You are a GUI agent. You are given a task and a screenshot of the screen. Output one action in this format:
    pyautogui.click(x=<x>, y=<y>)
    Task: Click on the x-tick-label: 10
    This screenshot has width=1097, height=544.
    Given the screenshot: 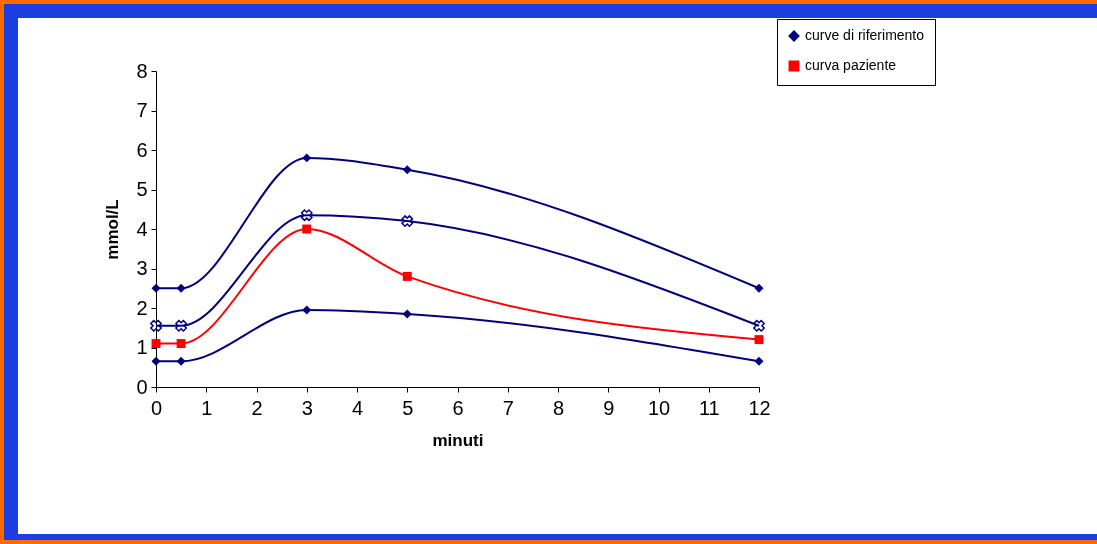 What is the action you would take?
    pyautogui.click(x=659, y=407)
    